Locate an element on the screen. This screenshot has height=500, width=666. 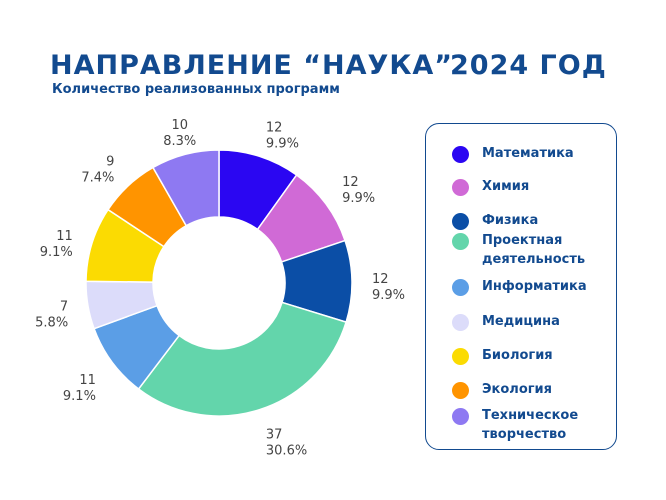
data-label-percent: 8.3% is located at coordinates (179, 141).